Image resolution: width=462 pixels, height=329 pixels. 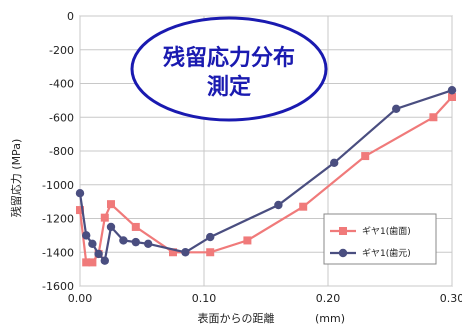 What do you see at coordinates (58, 252) in the screenshot?
I see `y-tick-label: -1400` at bounding box center [58, 252].